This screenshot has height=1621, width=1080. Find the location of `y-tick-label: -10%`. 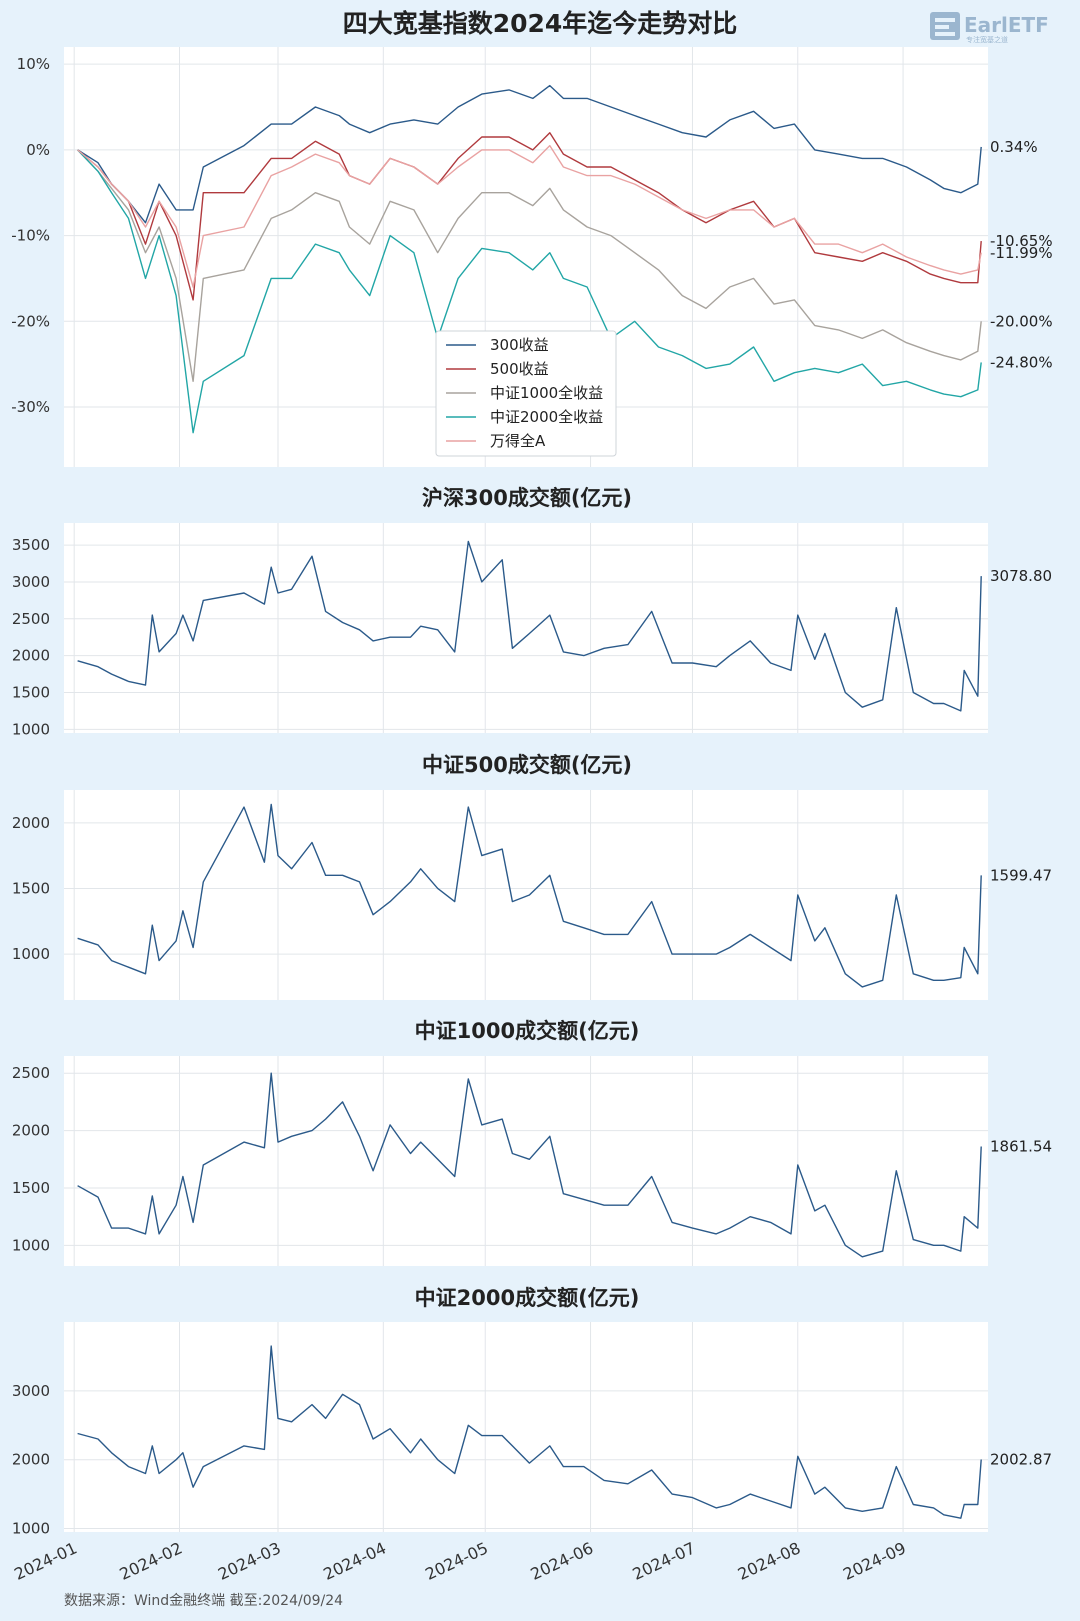

y-tick-label: -10% is located at coordinates (30, 236).